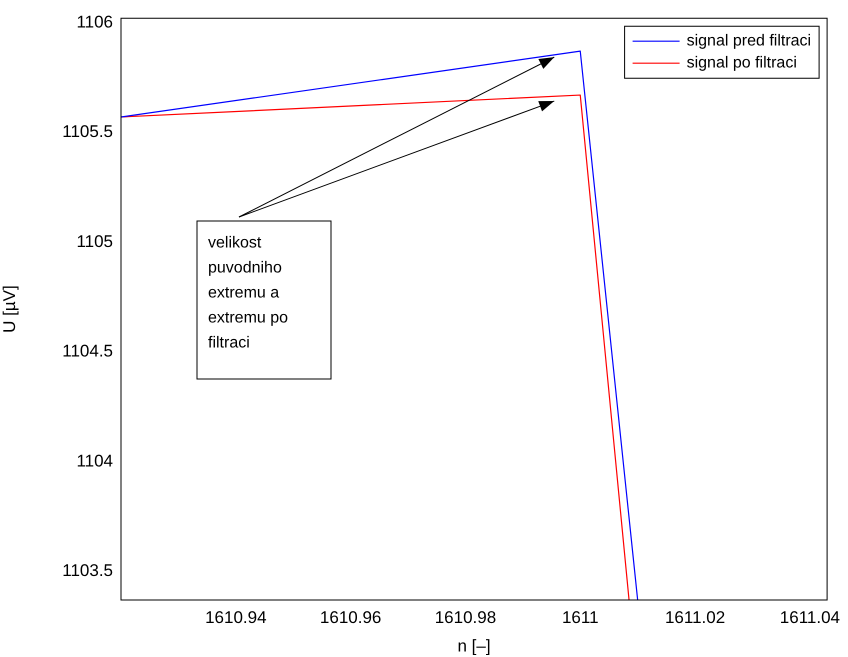  I want to click on x-tick-label: 1610.98, so click(465, 617).